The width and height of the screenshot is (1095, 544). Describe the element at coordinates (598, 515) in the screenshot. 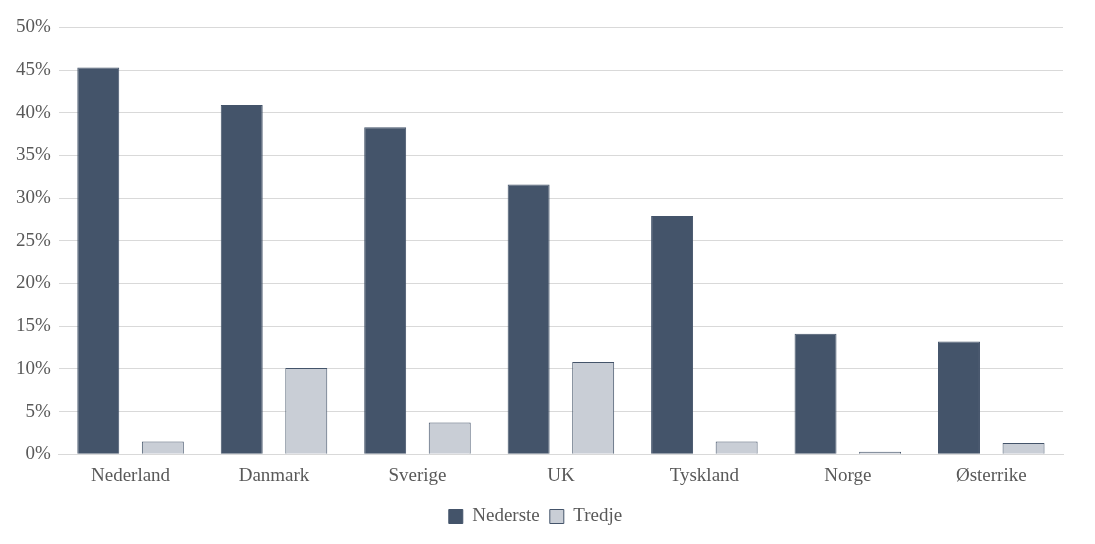

I see `legend-label: Tredje` at that location.